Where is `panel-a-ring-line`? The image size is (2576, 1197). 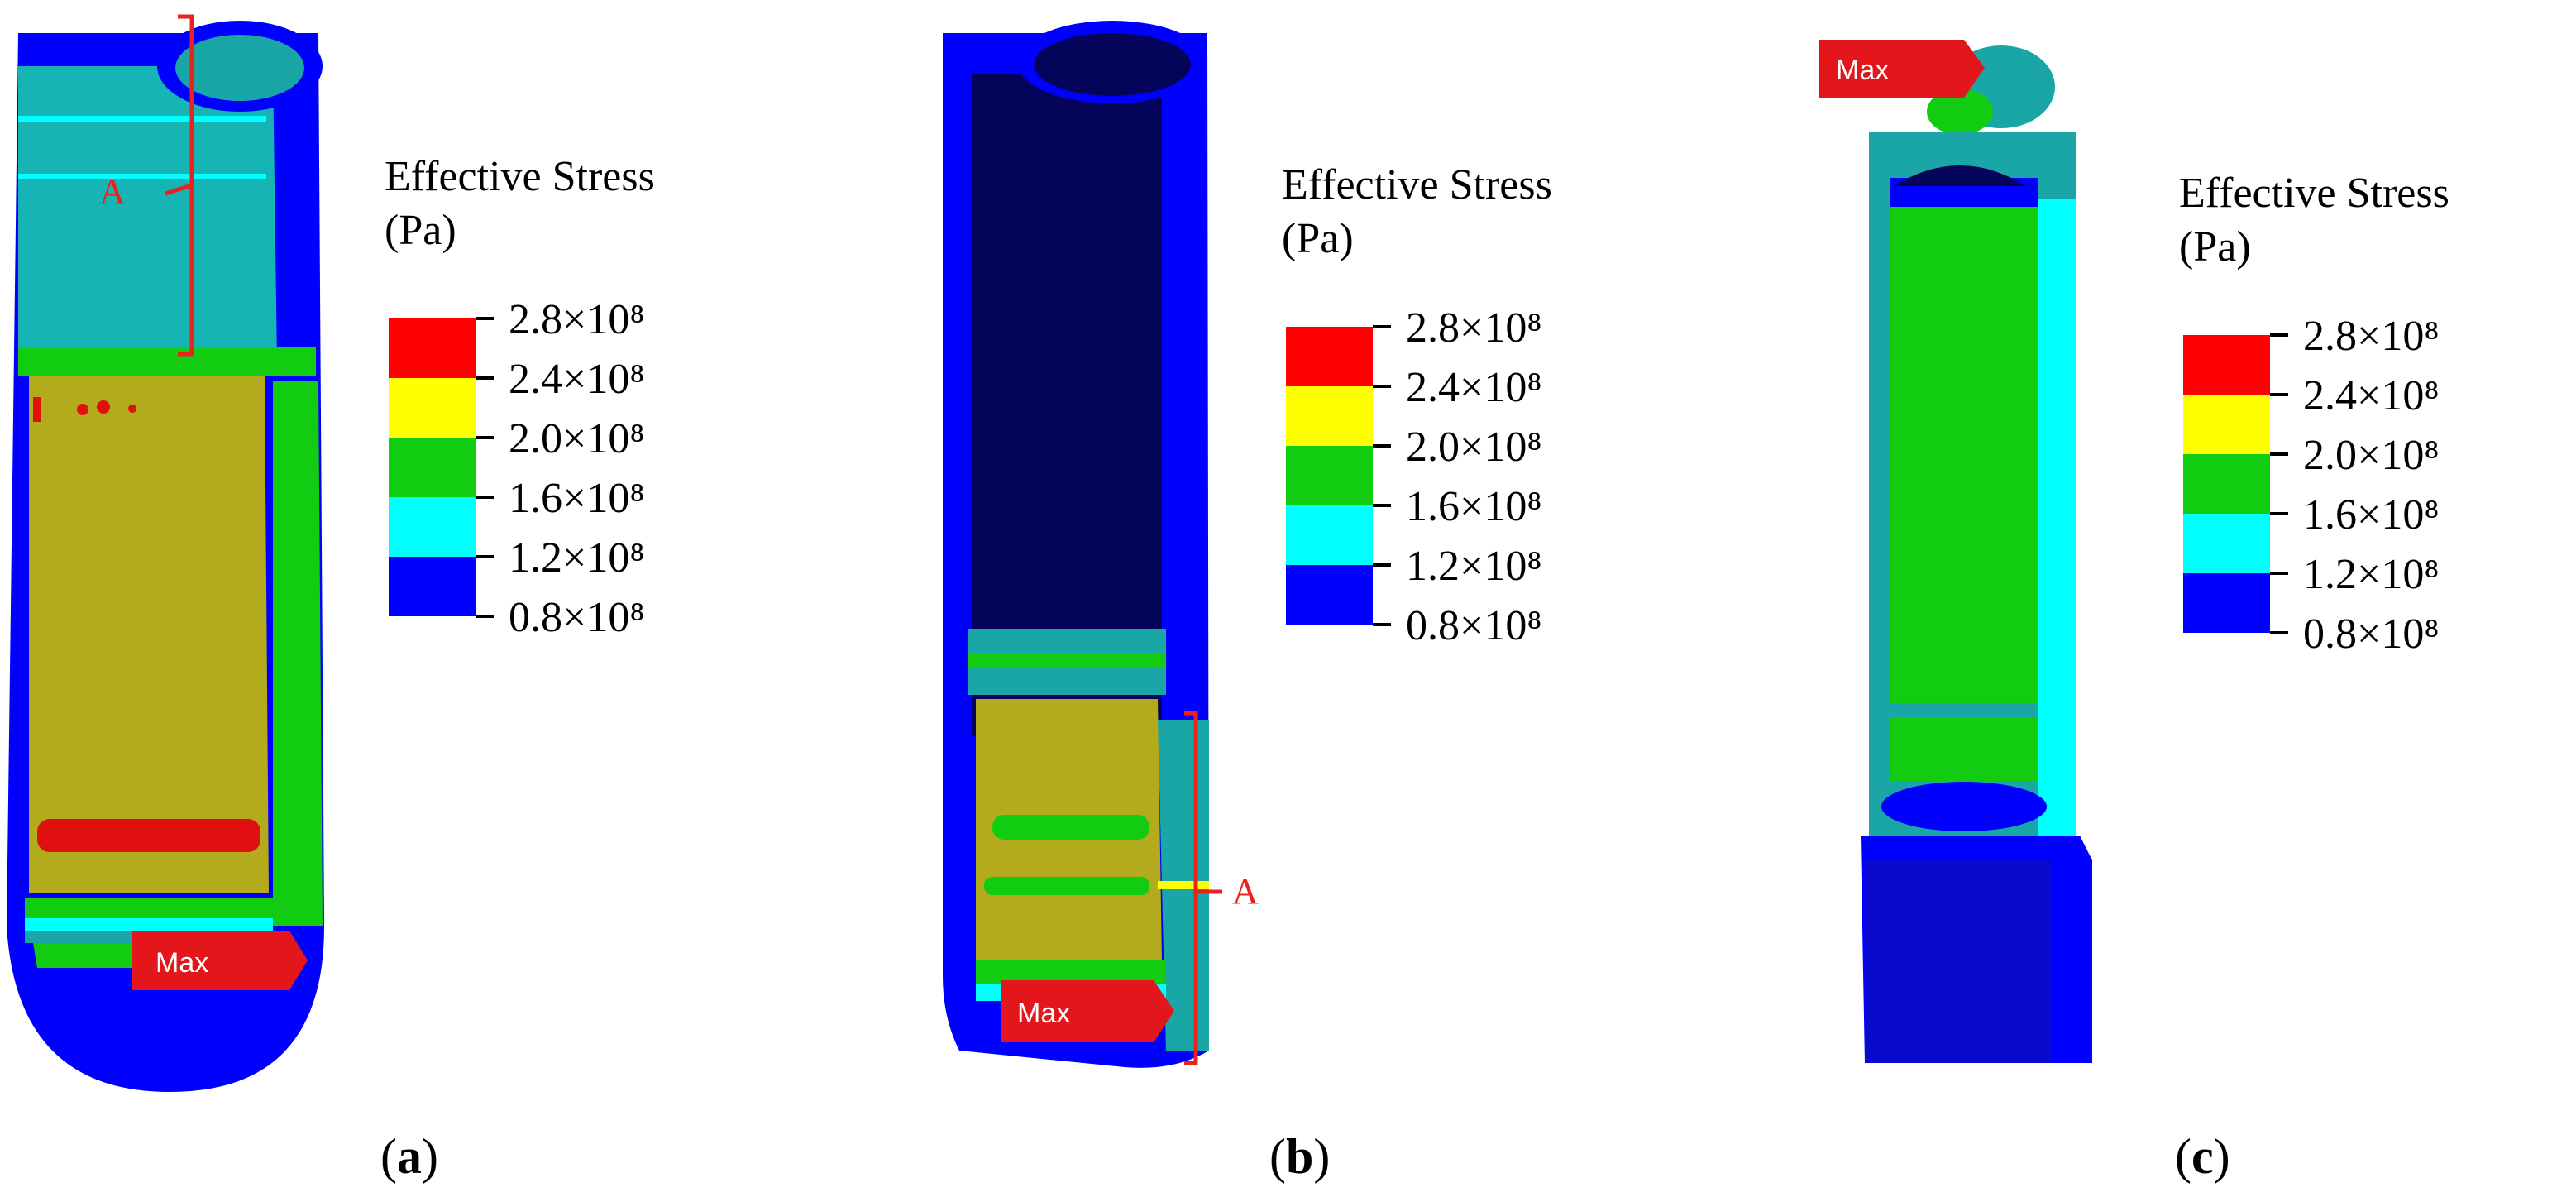 panel-a-ring-line is located at coordinates (142, 119).